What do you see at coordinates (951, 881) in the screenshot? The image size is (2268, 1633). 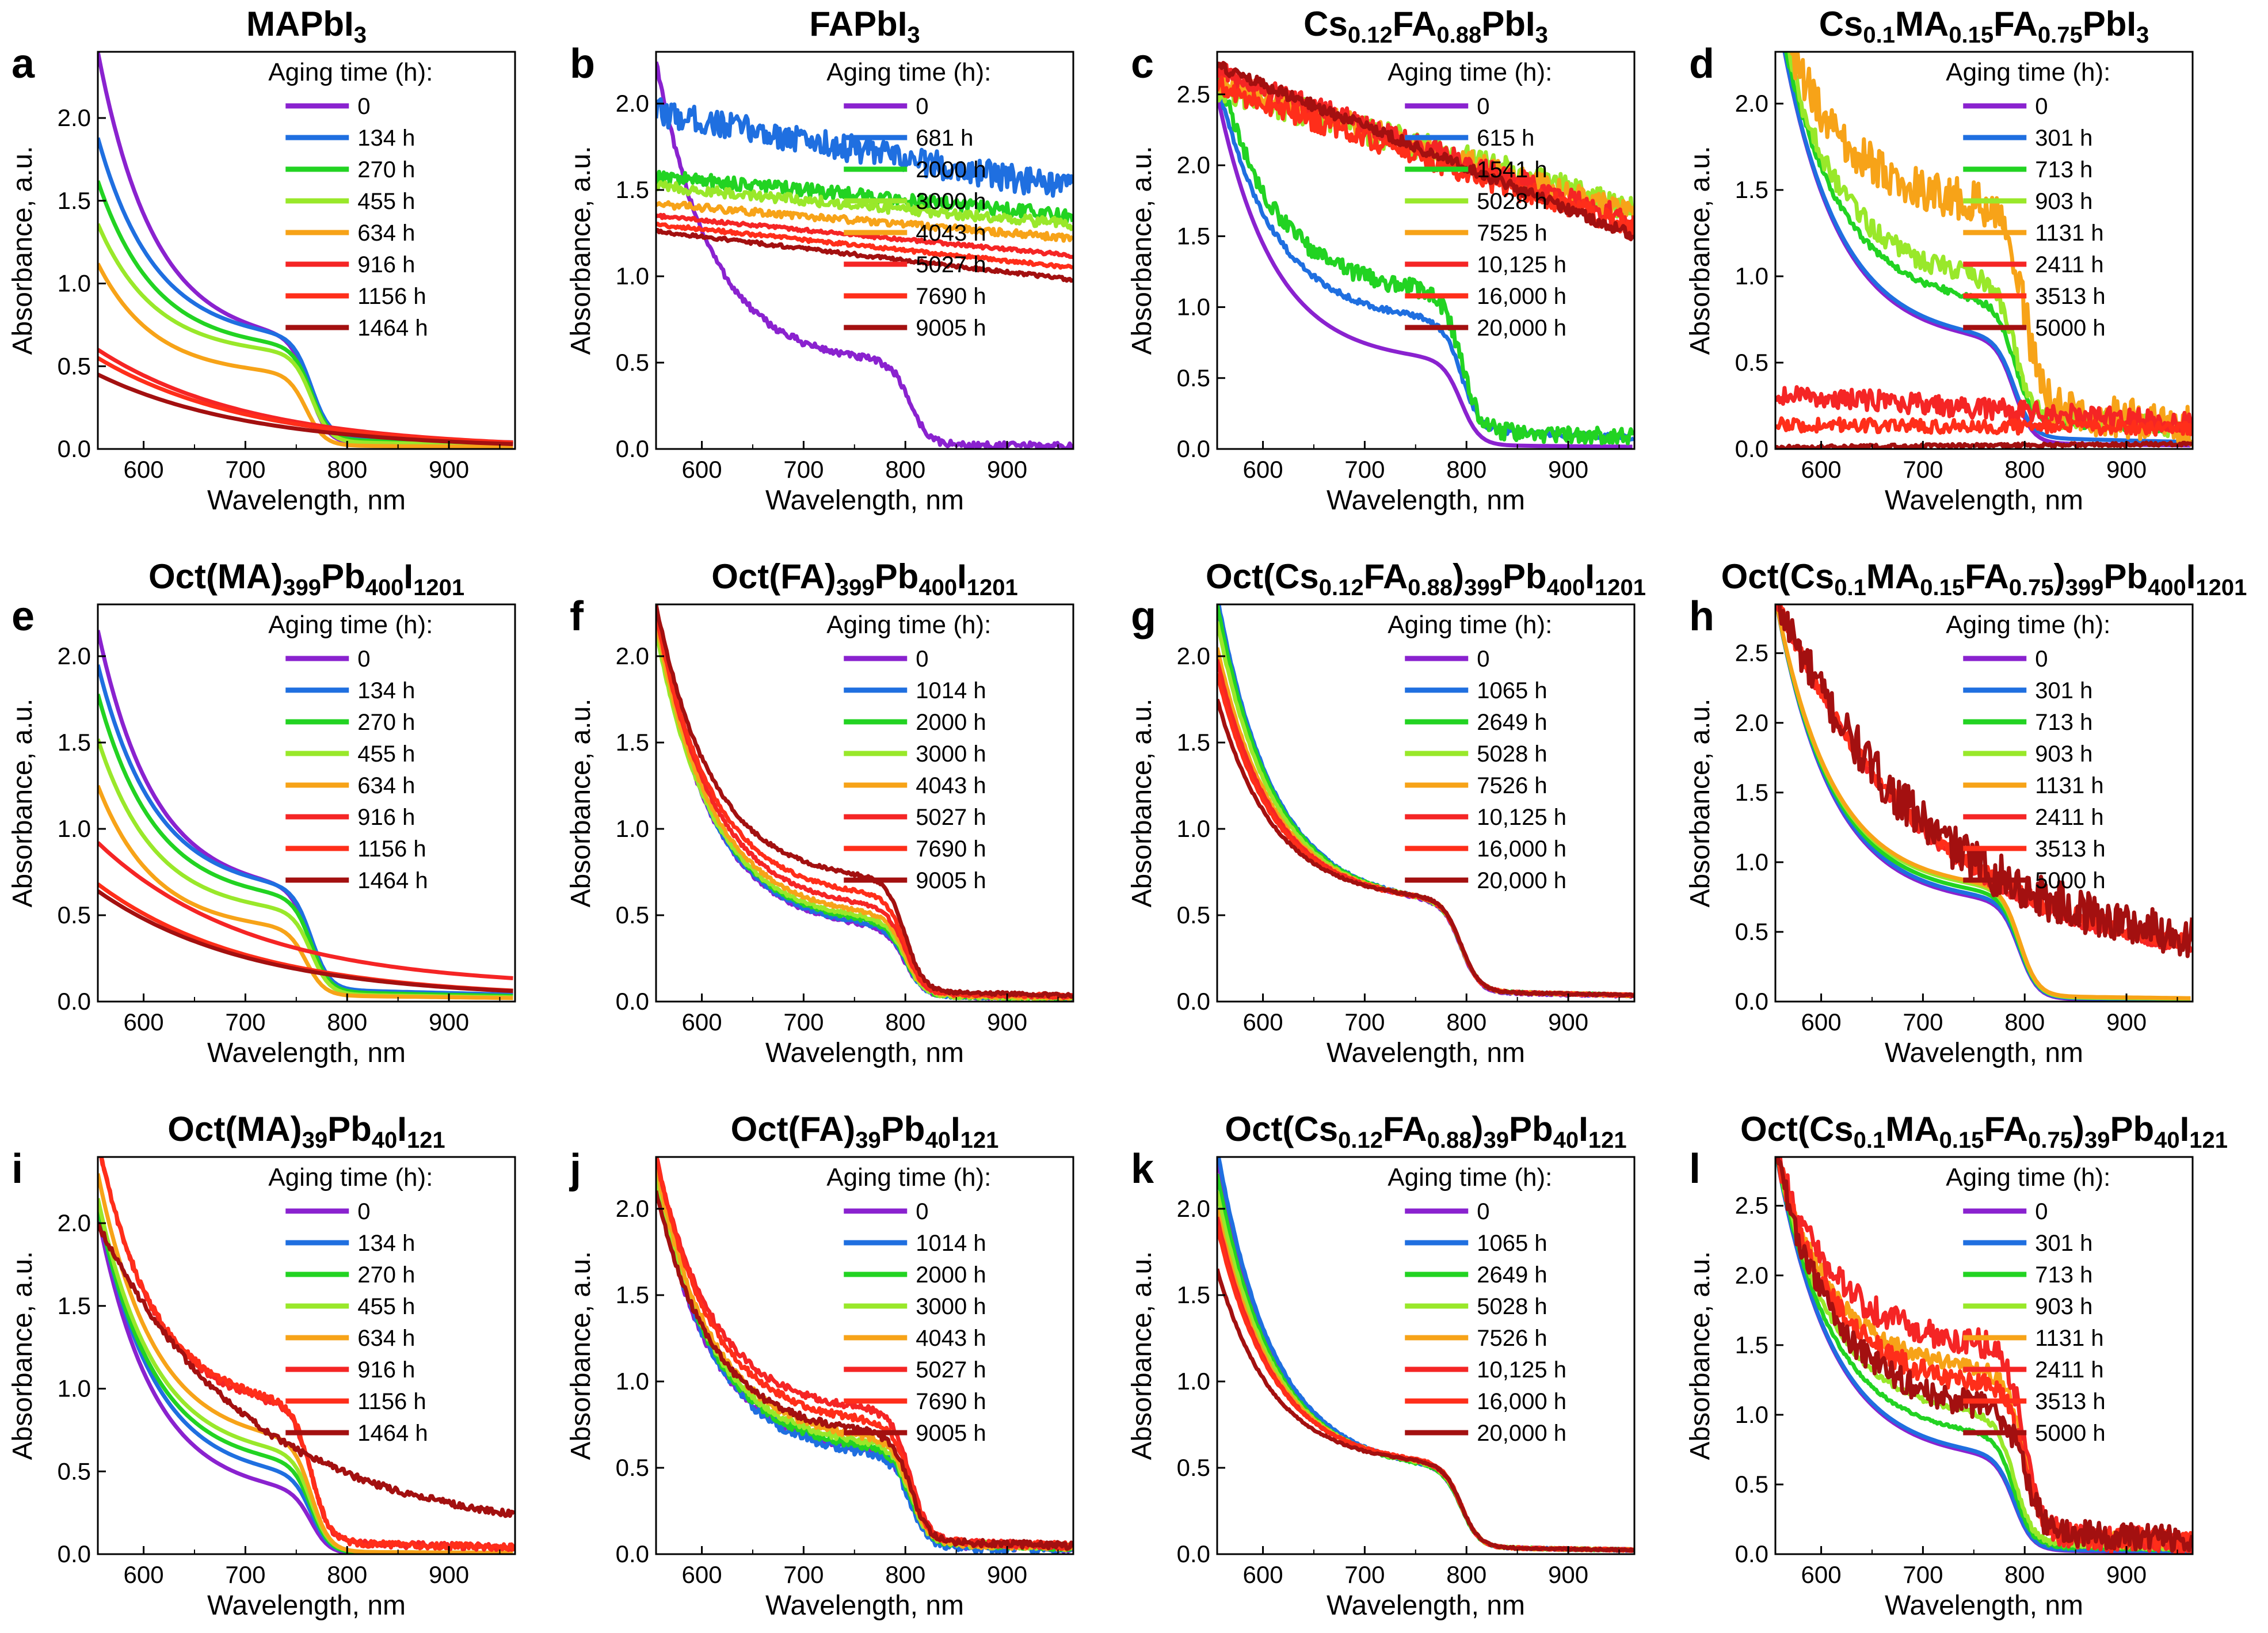 I see `legend-label: 9005 h` at bounding box center [951, 881].